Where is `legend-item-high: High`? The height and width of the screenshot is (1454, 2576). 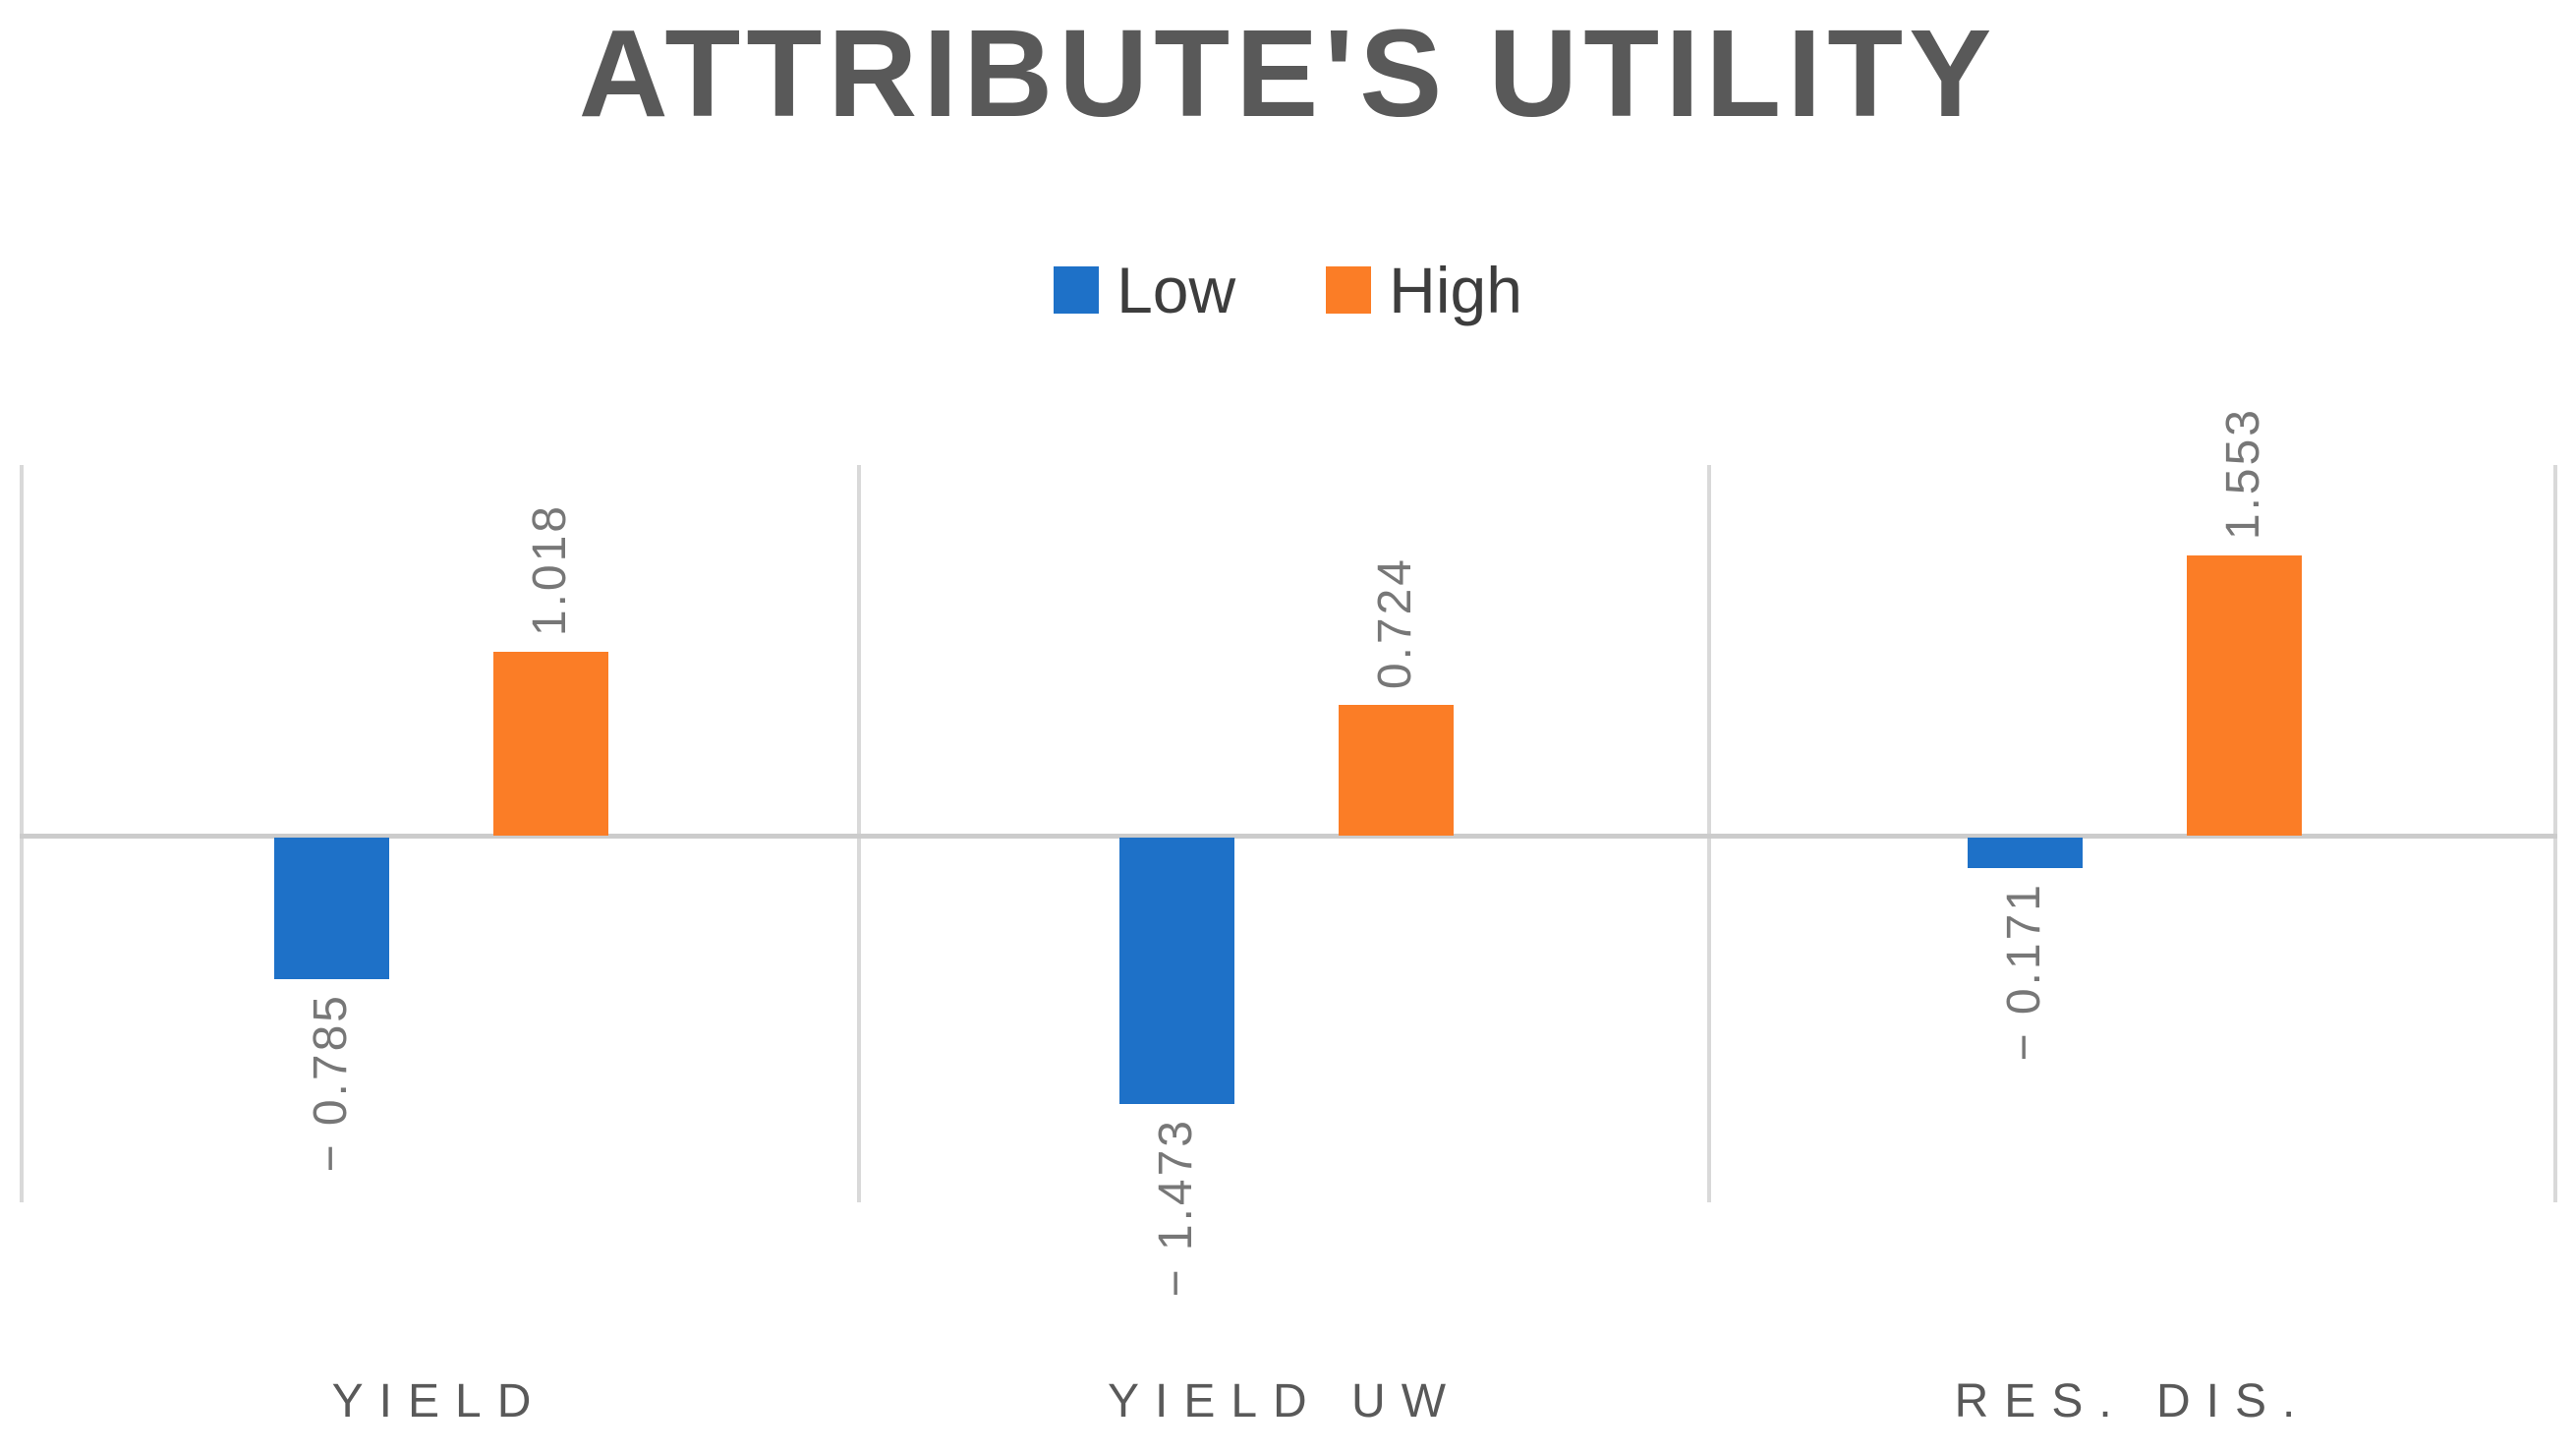
legend-item-high: High is located at coordinates (1424, 290).